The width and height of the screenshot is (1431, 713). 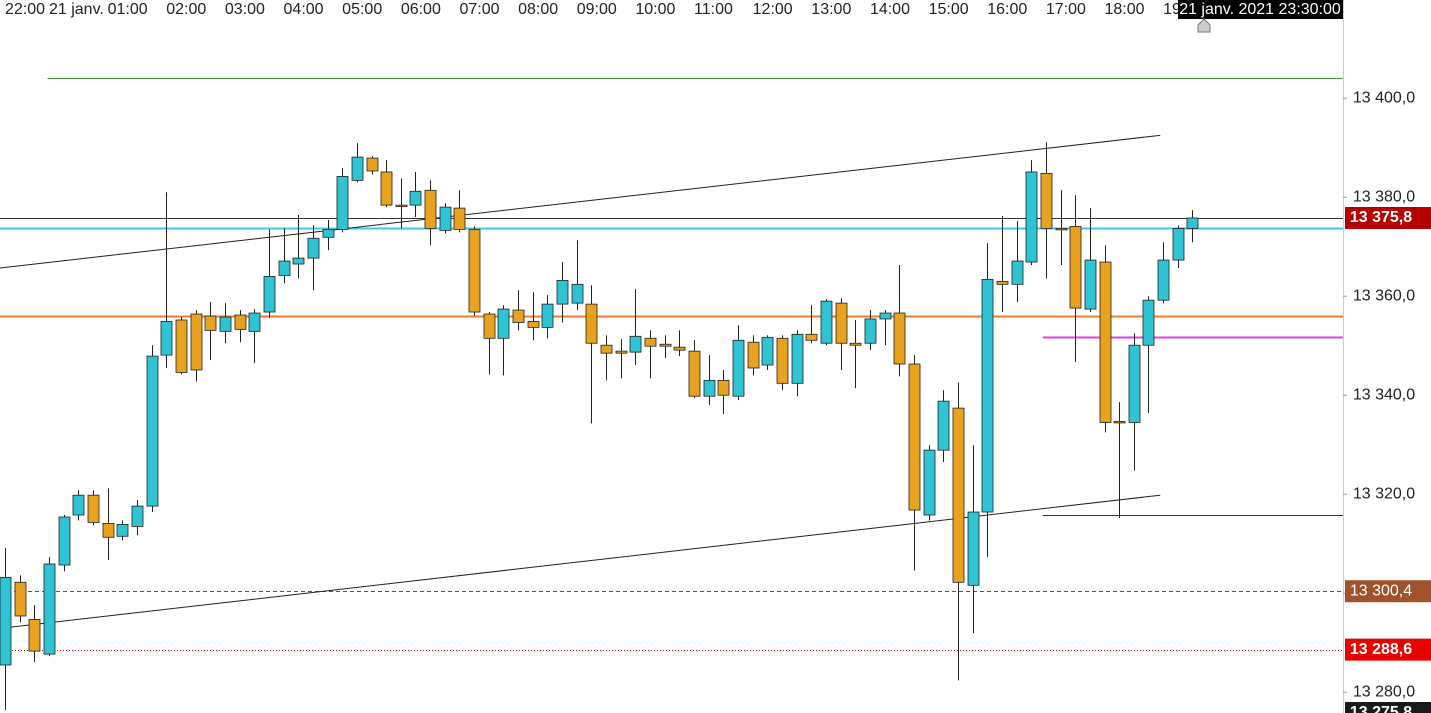 I want to click on x-tick-label: 17:00, so click(x=1066, y=9).